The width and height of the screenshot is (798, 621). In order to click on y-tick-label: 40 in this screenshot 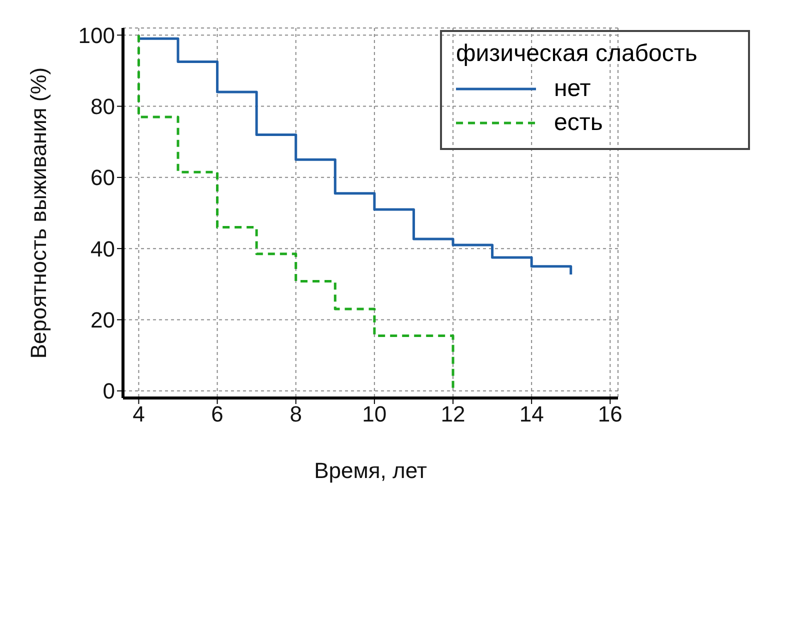, I will do `click(102, 249)`.